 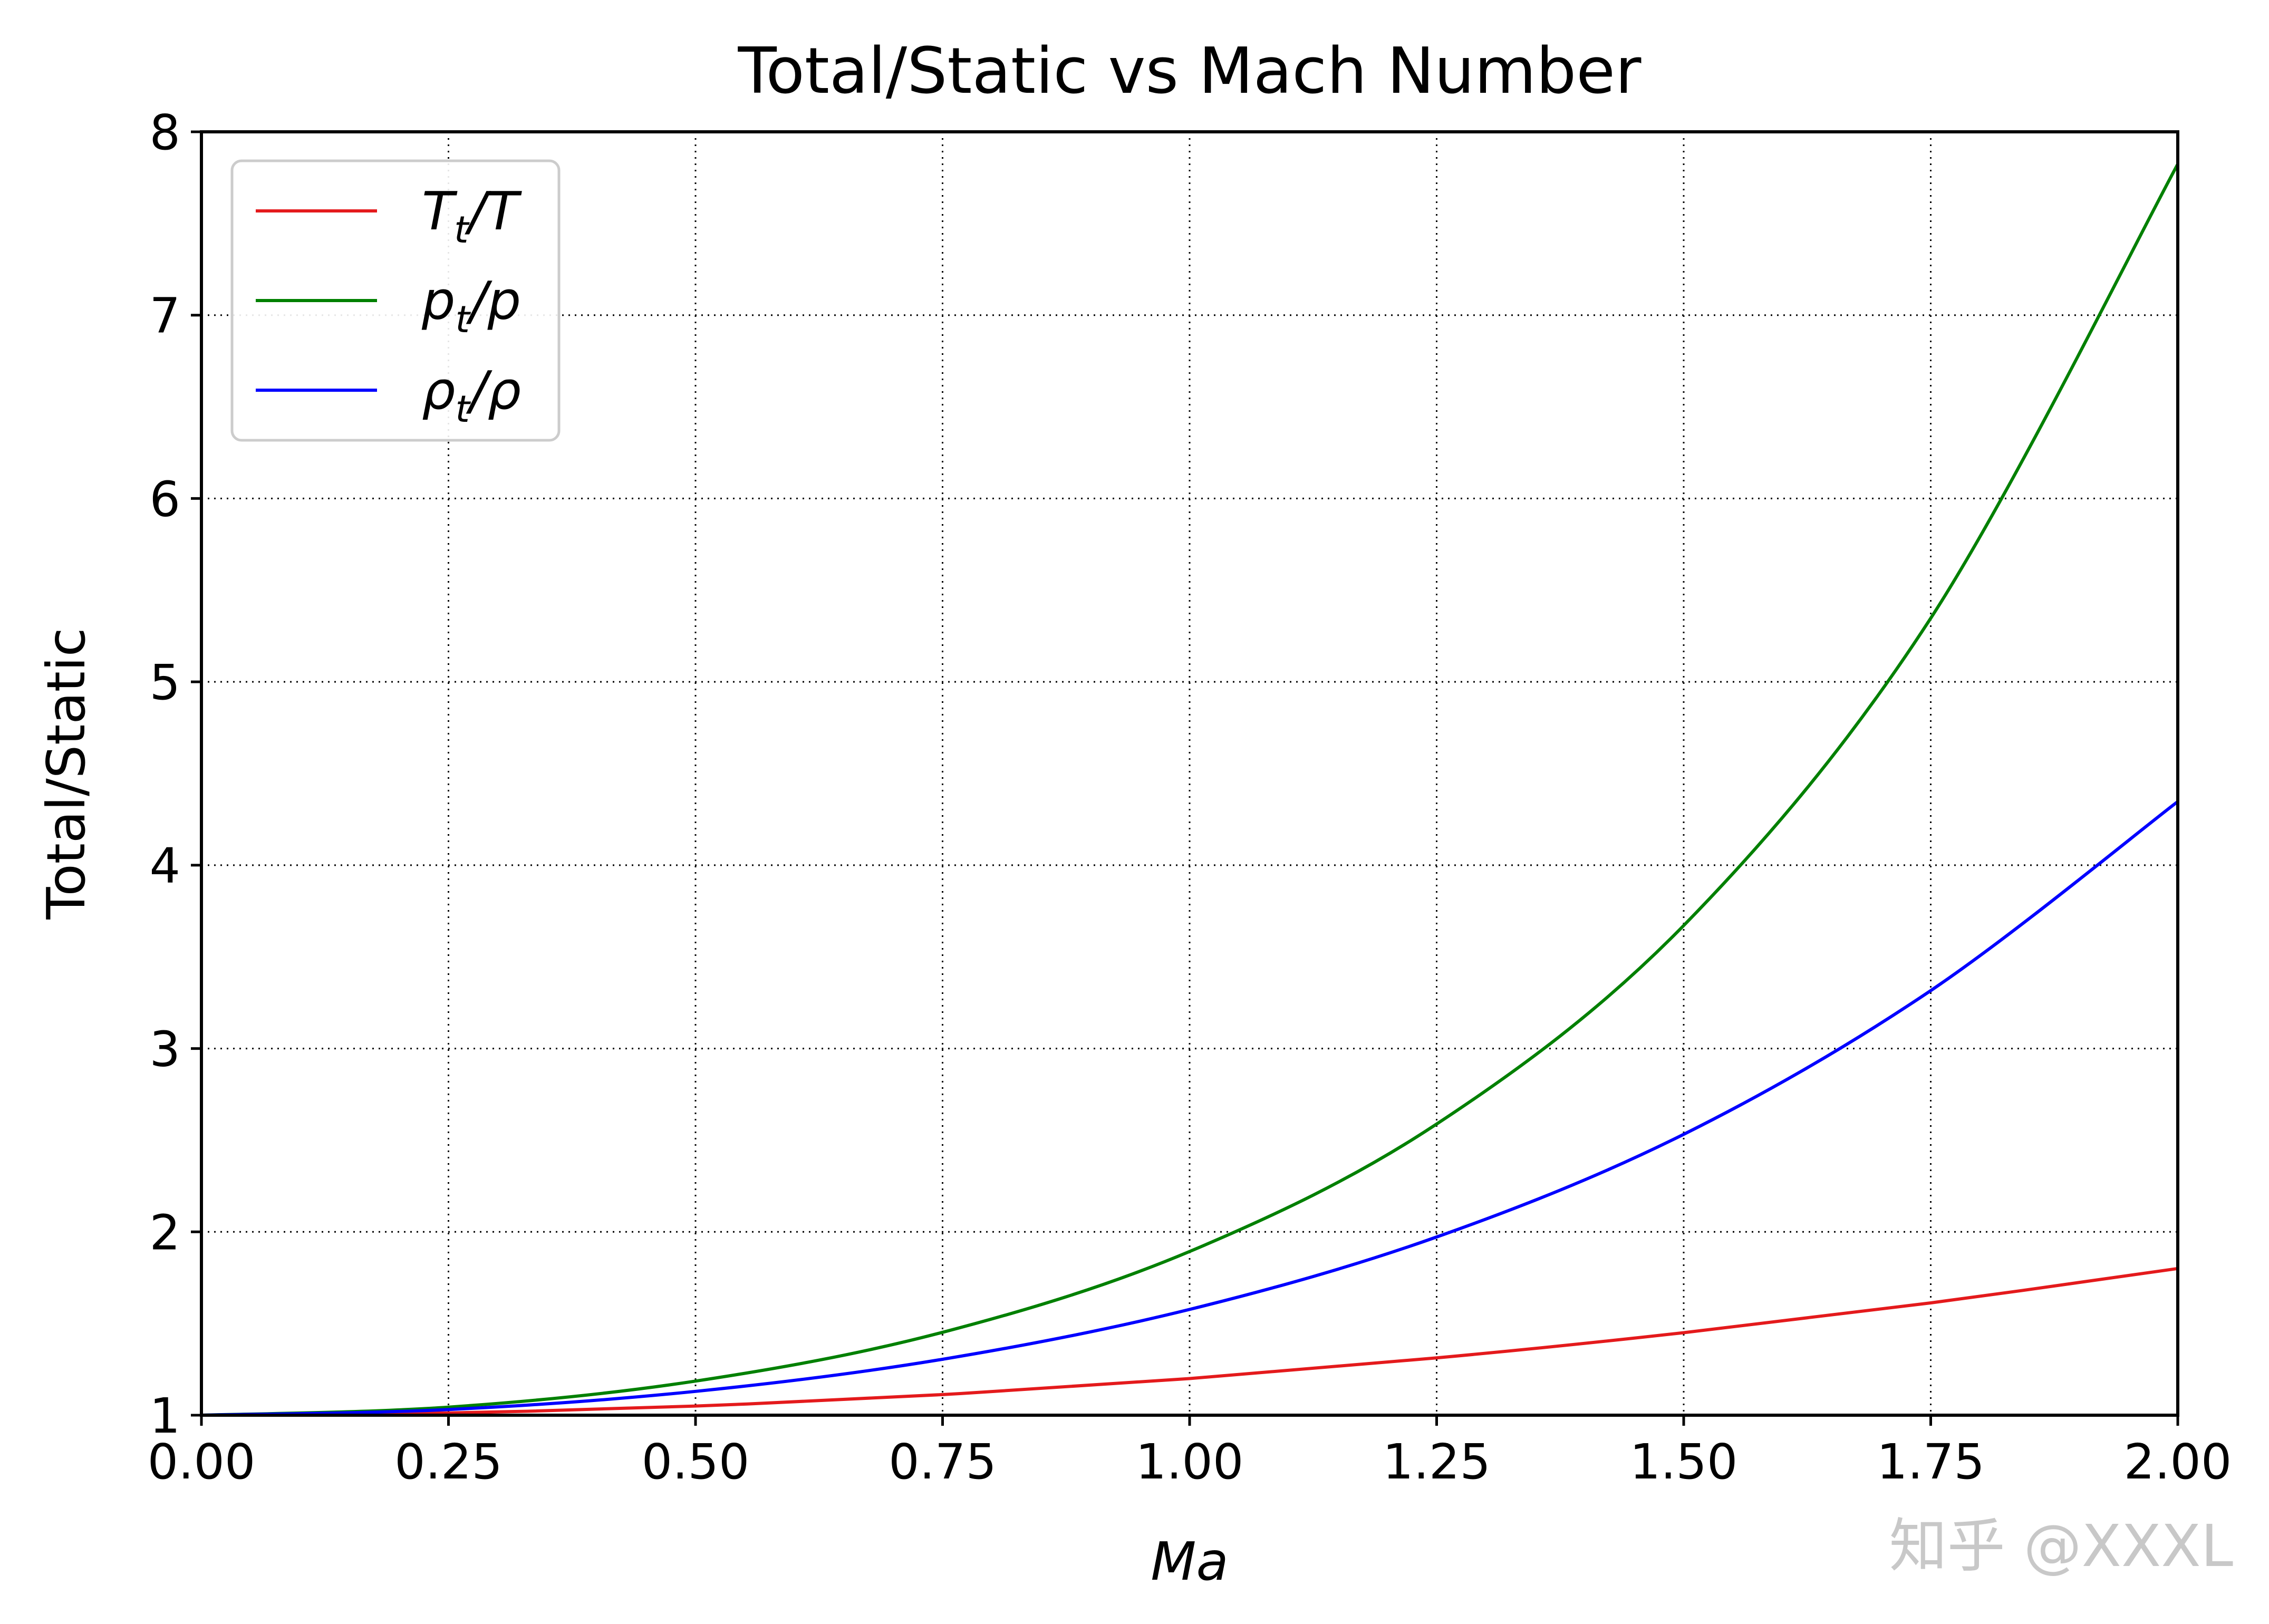 I want to click on x-tick-label: 0.50, so click(x=696, y=1462).